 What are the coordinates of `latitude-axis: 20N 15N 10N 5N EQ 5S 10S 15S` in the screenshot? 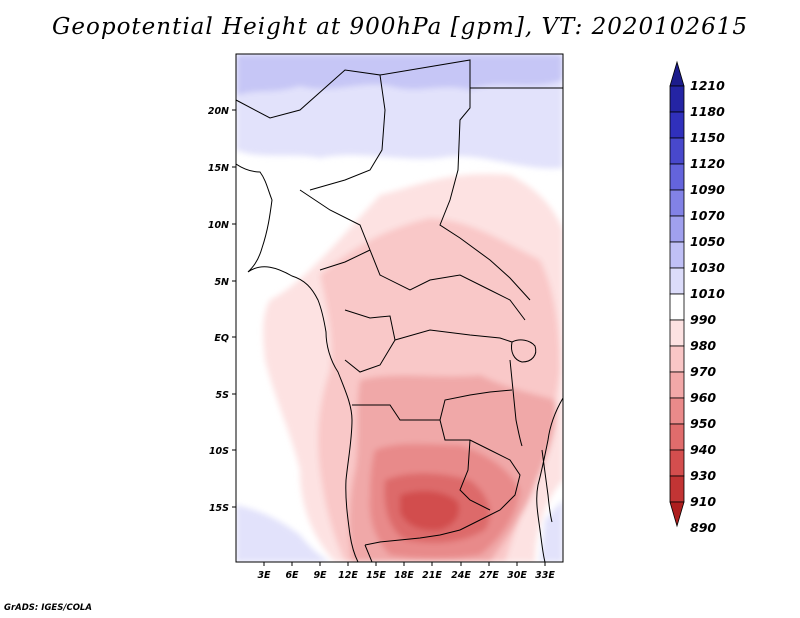 It's located at (222, 310).